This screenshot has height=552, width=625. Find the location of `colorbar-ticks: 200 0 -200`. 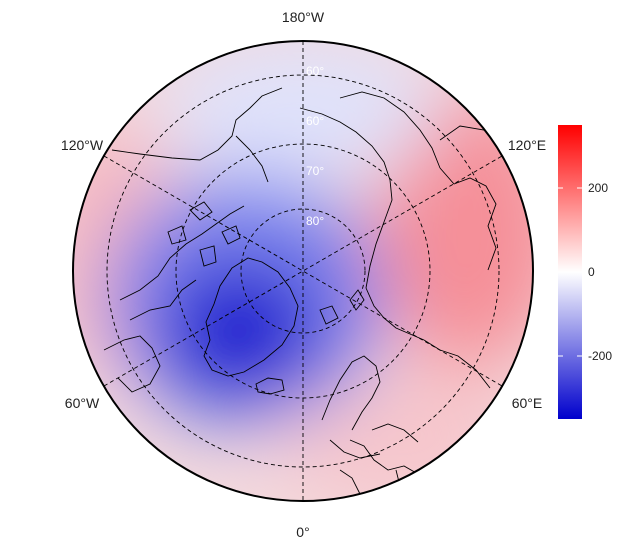

colorbar-ticks: 200 0 -200 is located at coordinates (585, 272).